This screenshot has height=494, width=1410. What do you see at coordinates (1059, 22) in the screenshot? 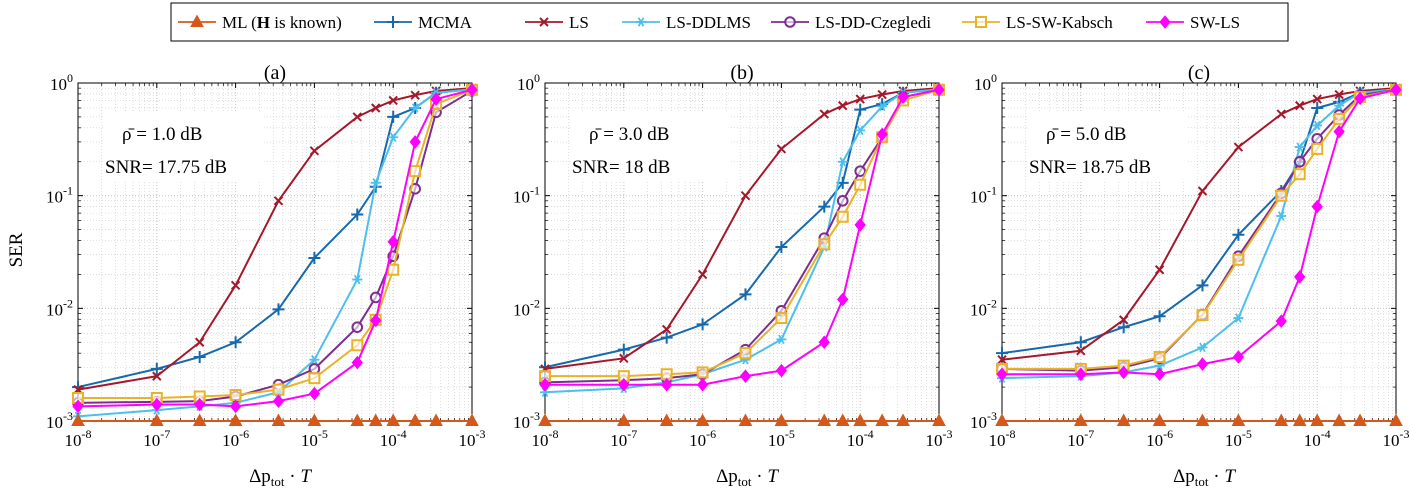
I see `legend-label-lsswk: LS-SW-Kabsch` at bounding box center [1059, 22].